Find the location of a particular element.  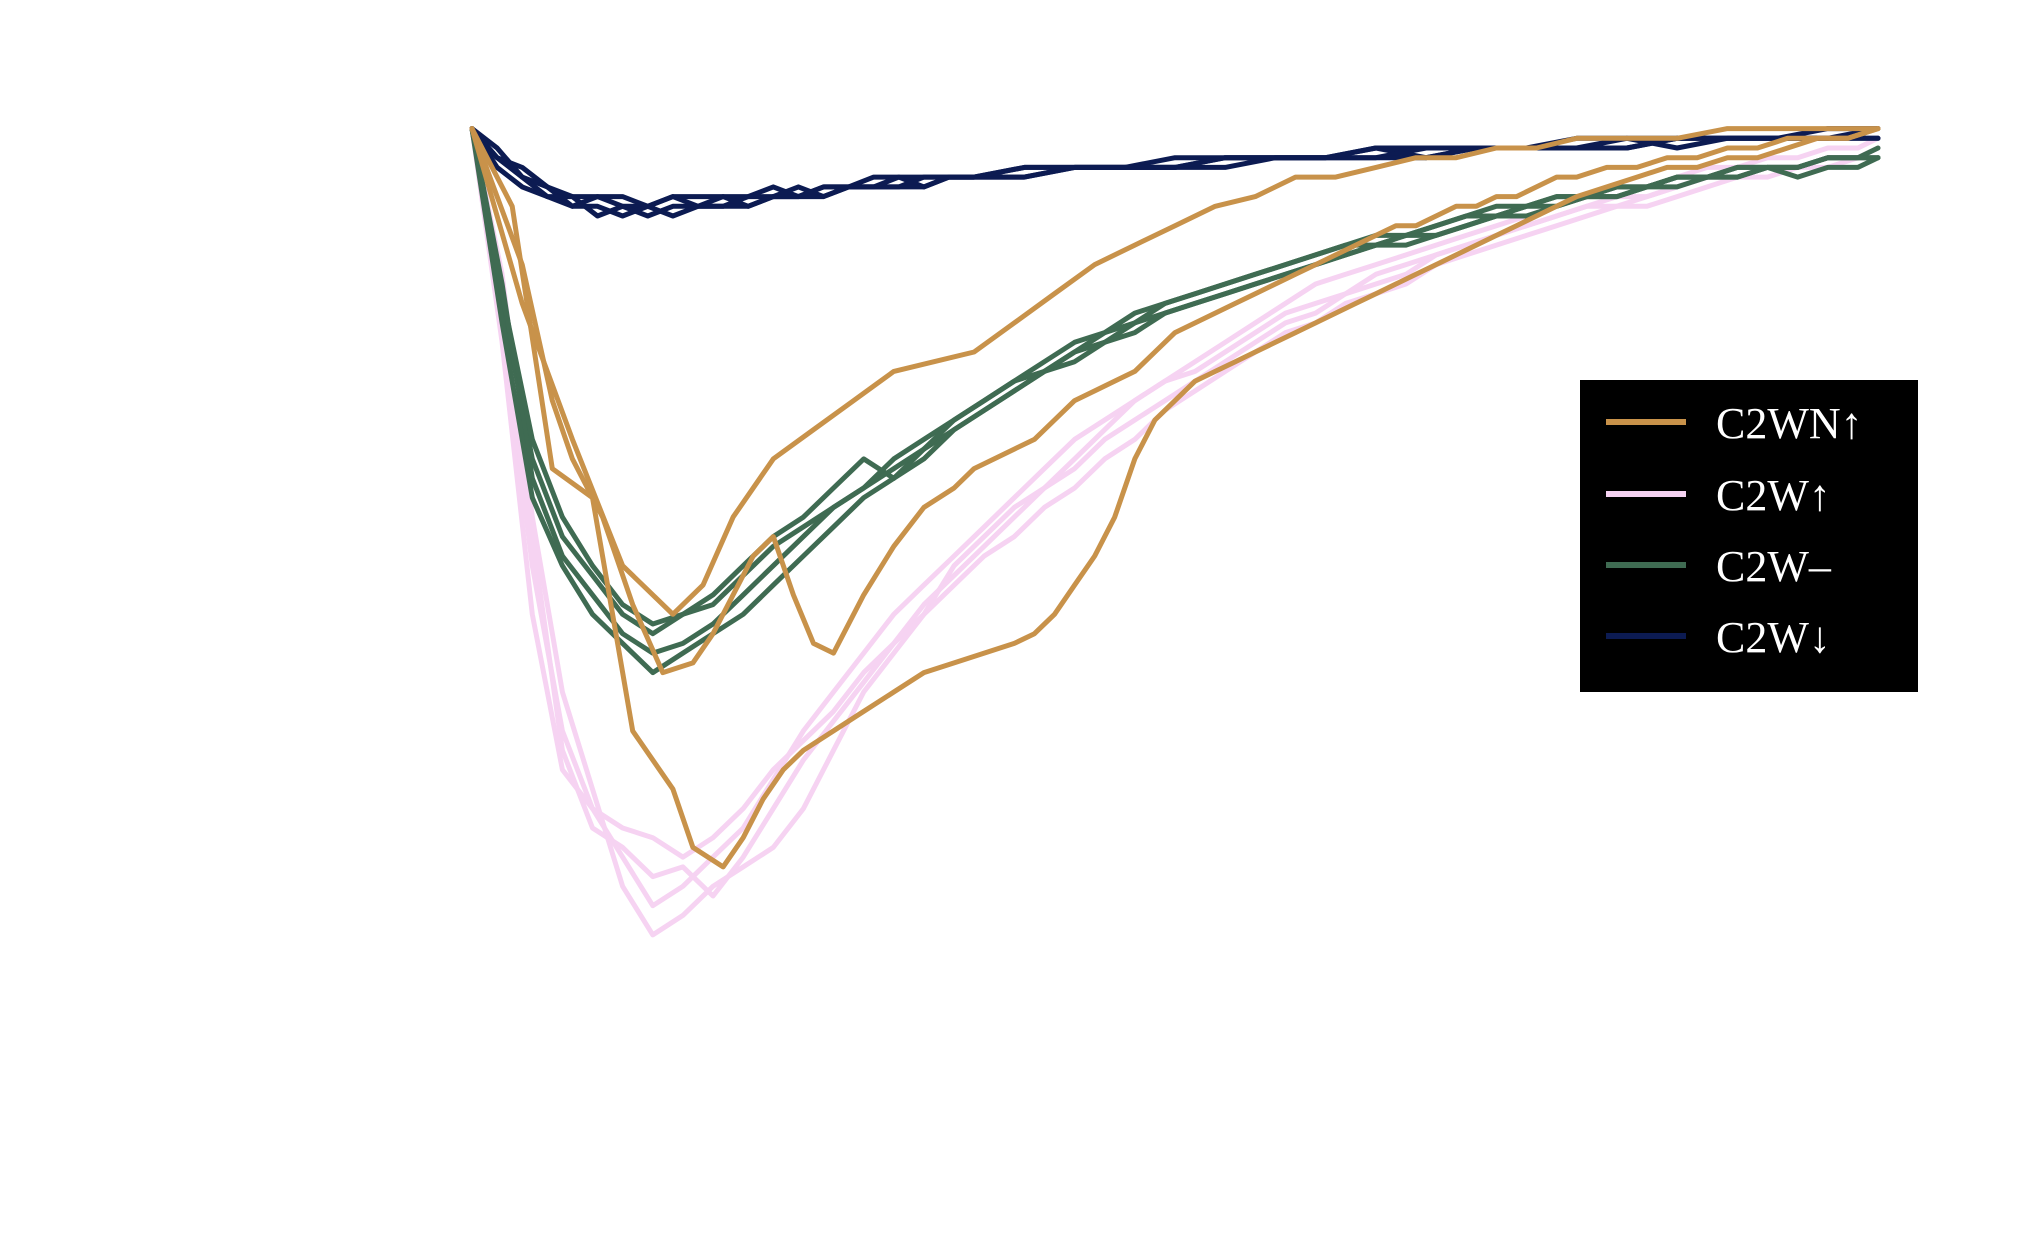

legend-entry-c2wn-up: C2WN↑ is located at coordinates (1734, 423).